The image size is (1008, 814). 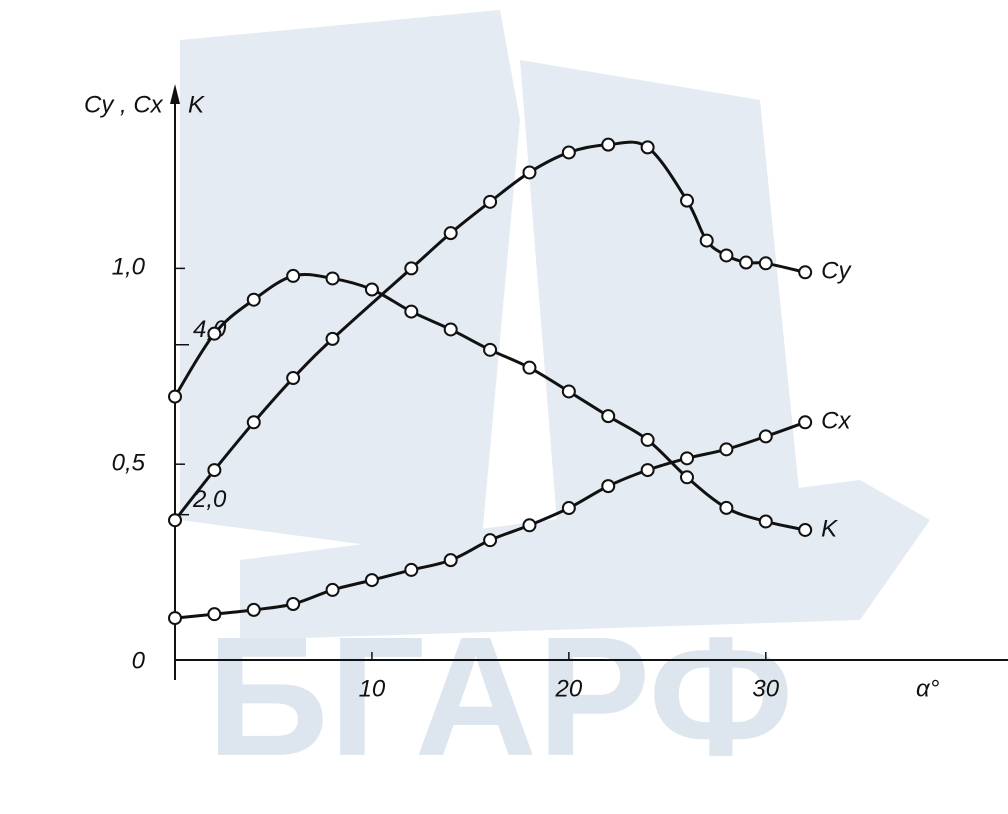 I want to click on series-label: Cx, so click(x=836, y=421).